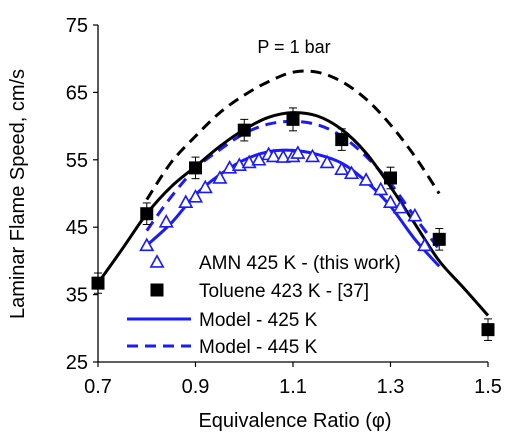 This screenshot has width=507, height=435. What do you see at coordinates (488, 387) in the screenshot?
I see `x-tick-label: 1.5` at bounding box center [488, 387].